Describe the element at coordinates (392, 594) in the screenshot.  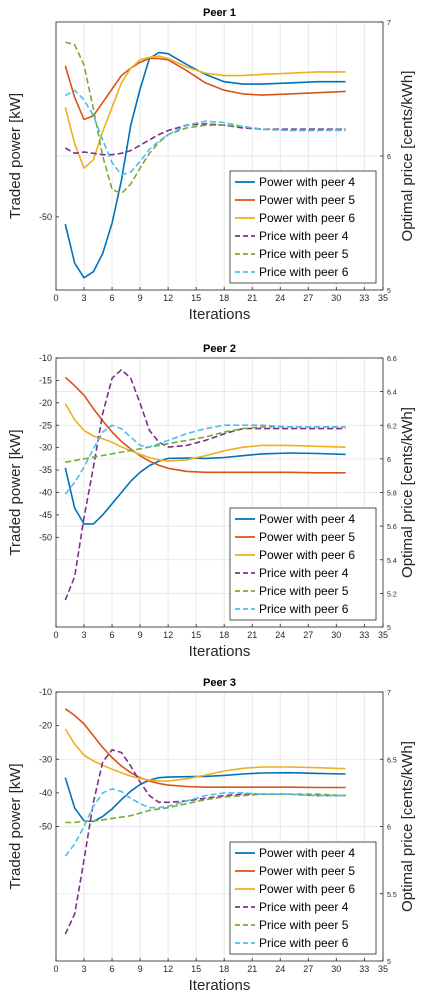
I see `y-right-tick-label: 5.2` at that location.